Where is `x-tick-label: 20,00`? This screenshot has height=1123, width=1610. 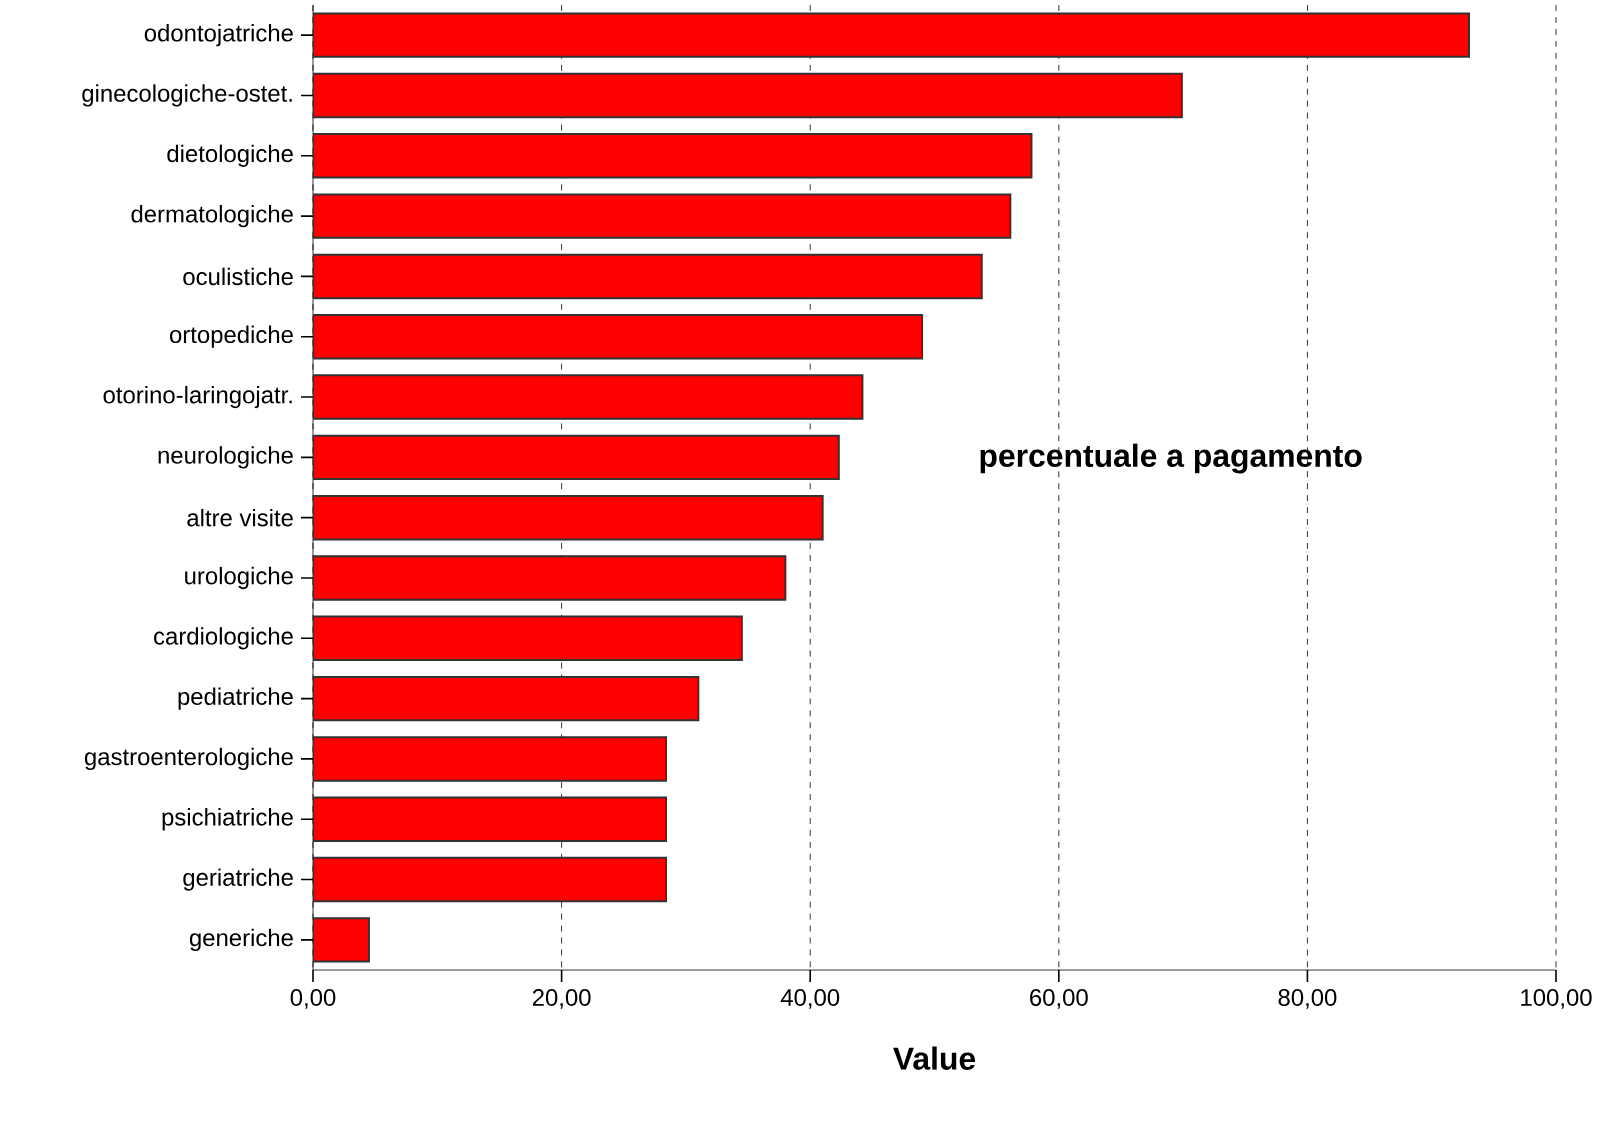 x-tick-label: 20,00 is located at coordinates (561, 999).